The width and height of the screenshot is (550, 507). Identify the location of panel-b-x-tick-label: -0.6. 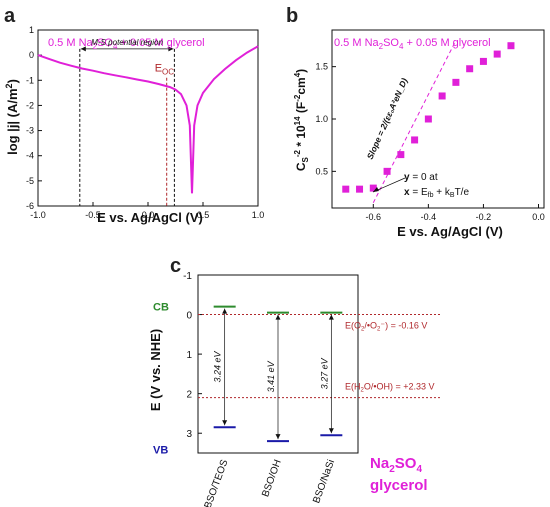
(374, 217).